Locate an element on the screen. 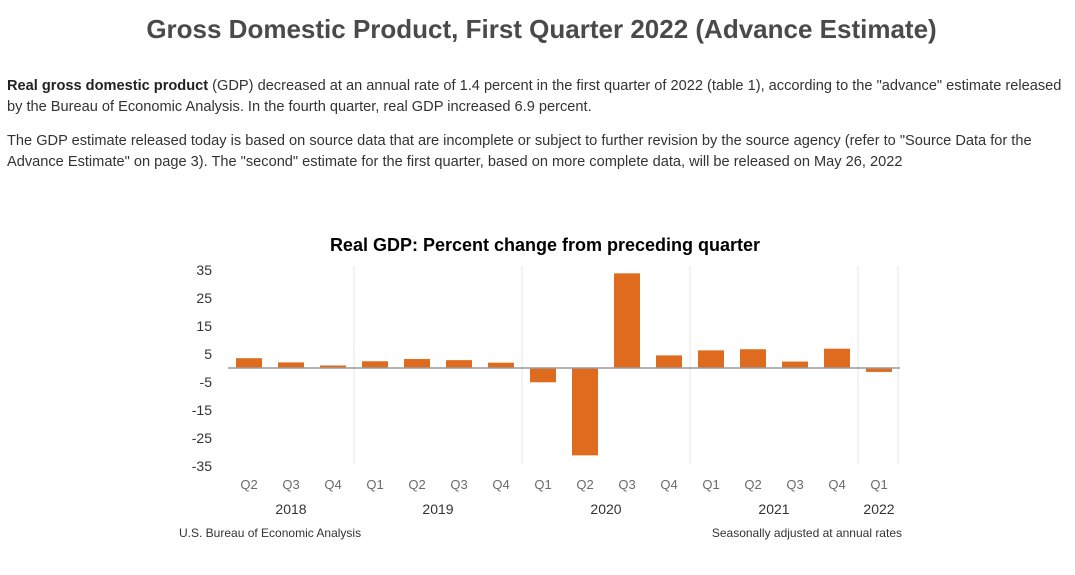 Image resolution: width=1075 pixels, height=575 pixels. y-tick-label: 25 is located at coordinates (204, 298).